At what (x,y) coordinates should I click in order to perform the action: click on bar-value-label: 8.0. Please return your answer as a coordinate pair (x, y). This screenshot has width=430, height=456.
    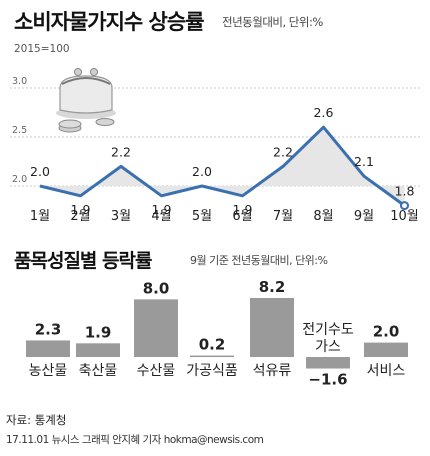
    Looking at the image, I should click on (156, 288).